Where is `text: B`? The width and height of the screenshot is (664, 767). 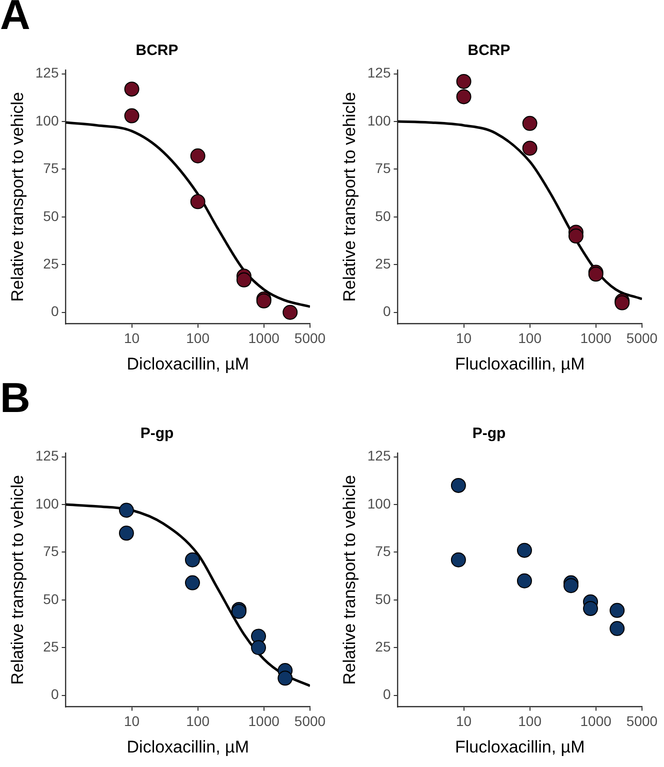 text: B is located at coordinates (15, 397).